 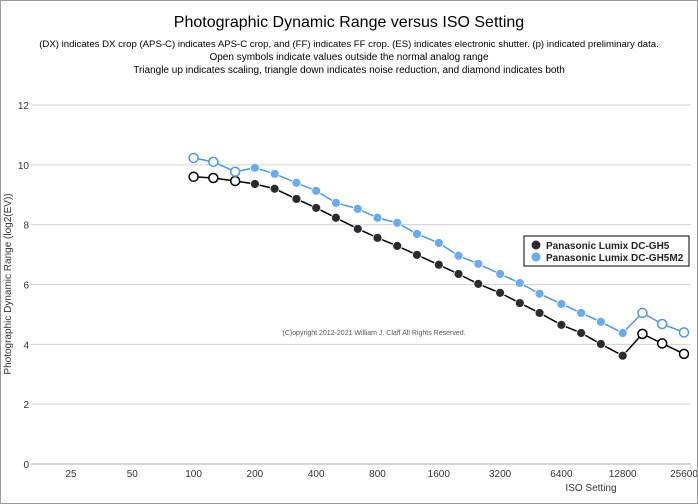 I want to click on x-axis-label: ISO Setting, so click(x=590, y=488).